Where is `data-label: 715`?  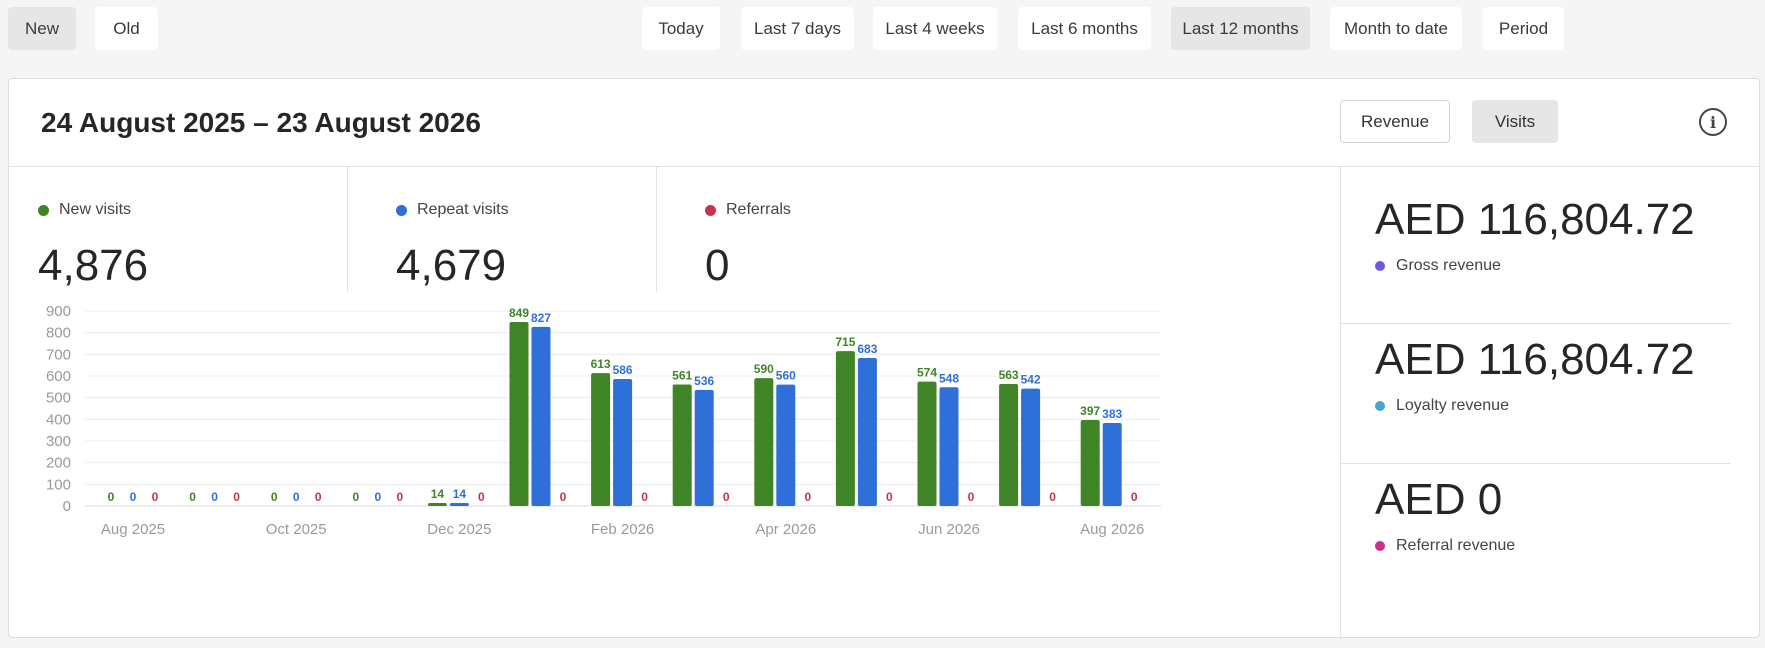 data-label: 715 is located at coordinates (845, 342).